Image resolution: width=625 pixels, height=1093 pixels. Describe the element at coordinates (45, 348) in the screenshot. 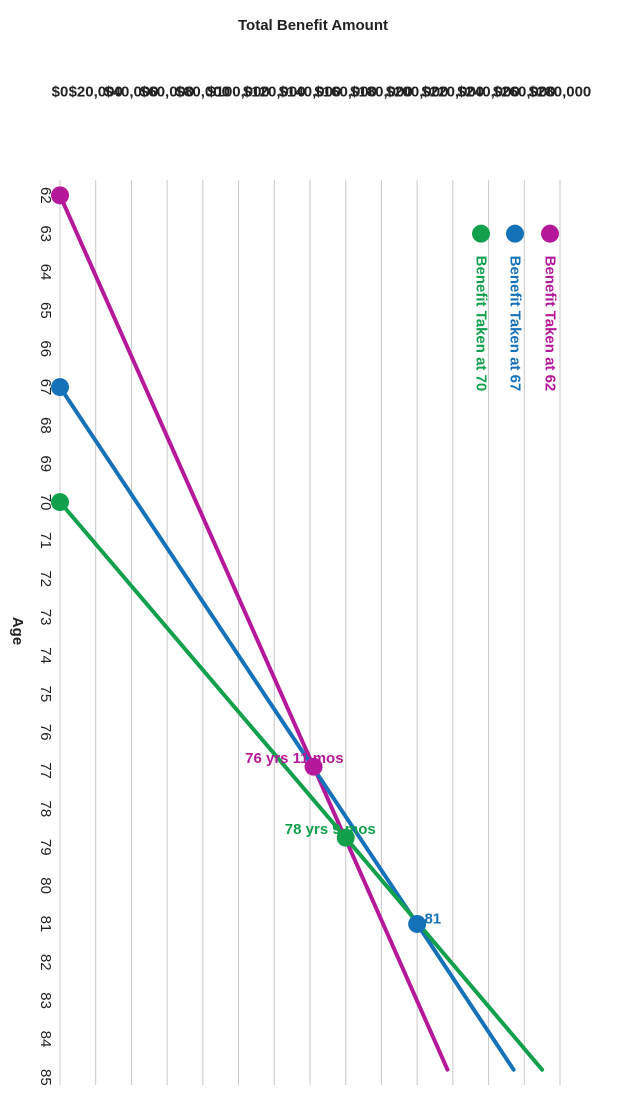

I see `x-tick-label: 66` at that location.